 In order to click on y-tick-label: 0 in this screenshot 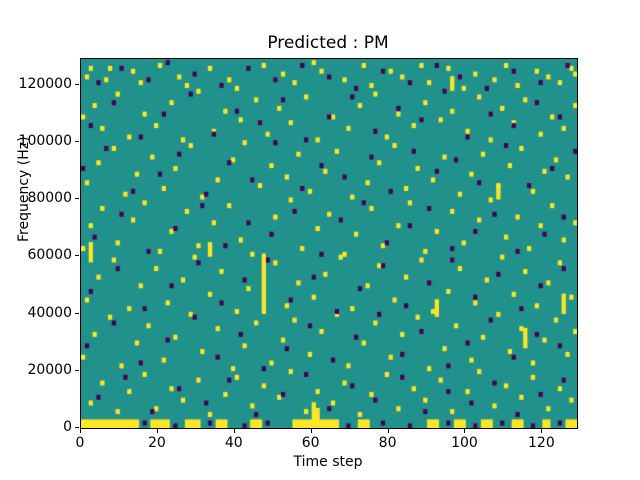, I will do `click(67, 427)`.